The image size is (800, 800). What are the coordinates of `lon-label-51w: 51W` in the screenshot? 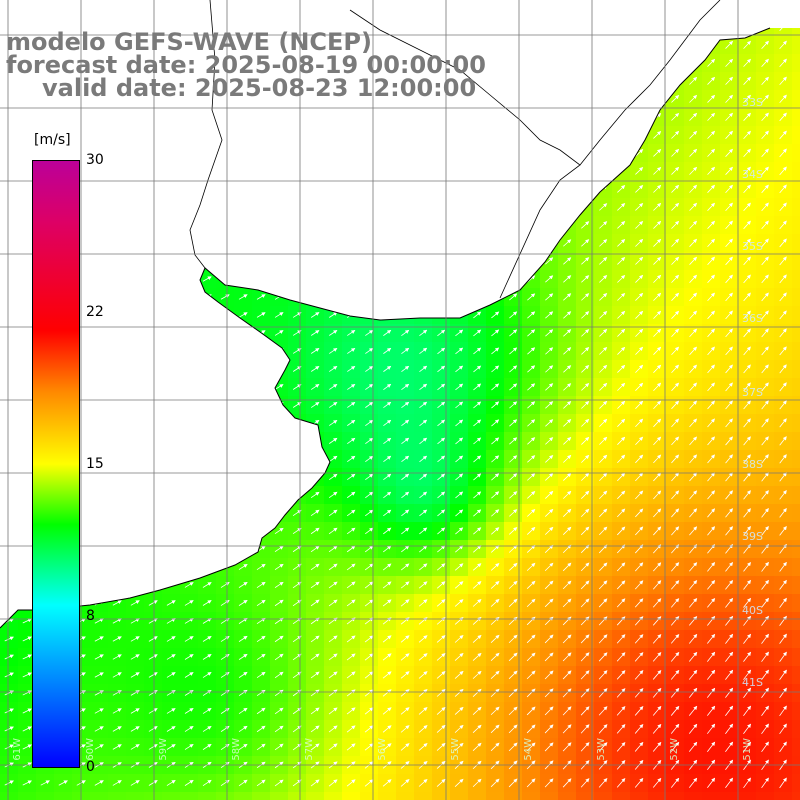 It's located at (747, 749).